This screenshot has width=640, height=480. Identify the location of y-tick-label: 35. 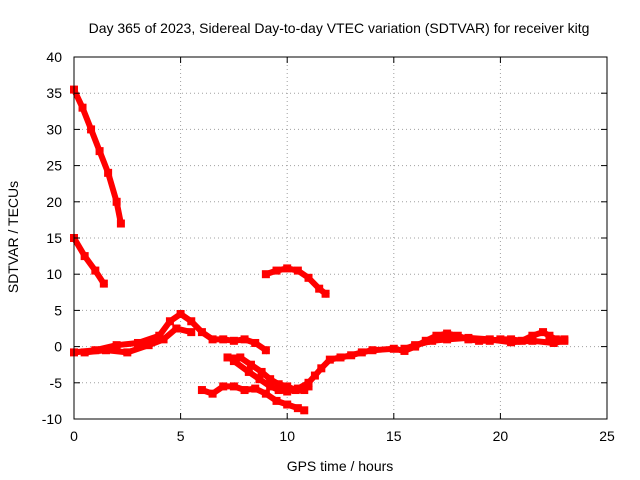
(54, 93).